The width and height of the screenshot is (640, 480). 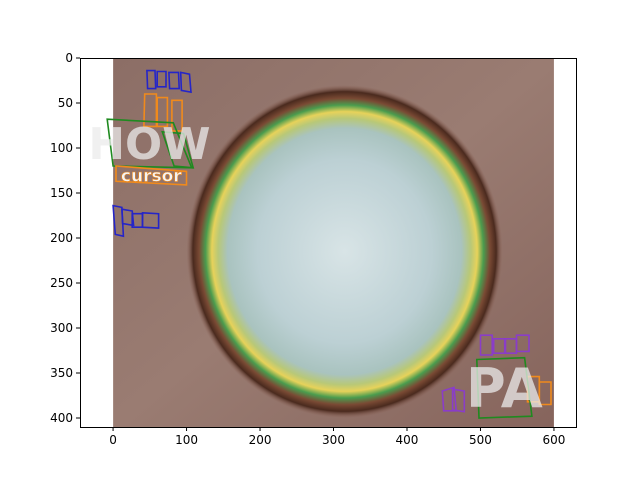 I want to click on word-label: HOW, so click(x=149, y=144).